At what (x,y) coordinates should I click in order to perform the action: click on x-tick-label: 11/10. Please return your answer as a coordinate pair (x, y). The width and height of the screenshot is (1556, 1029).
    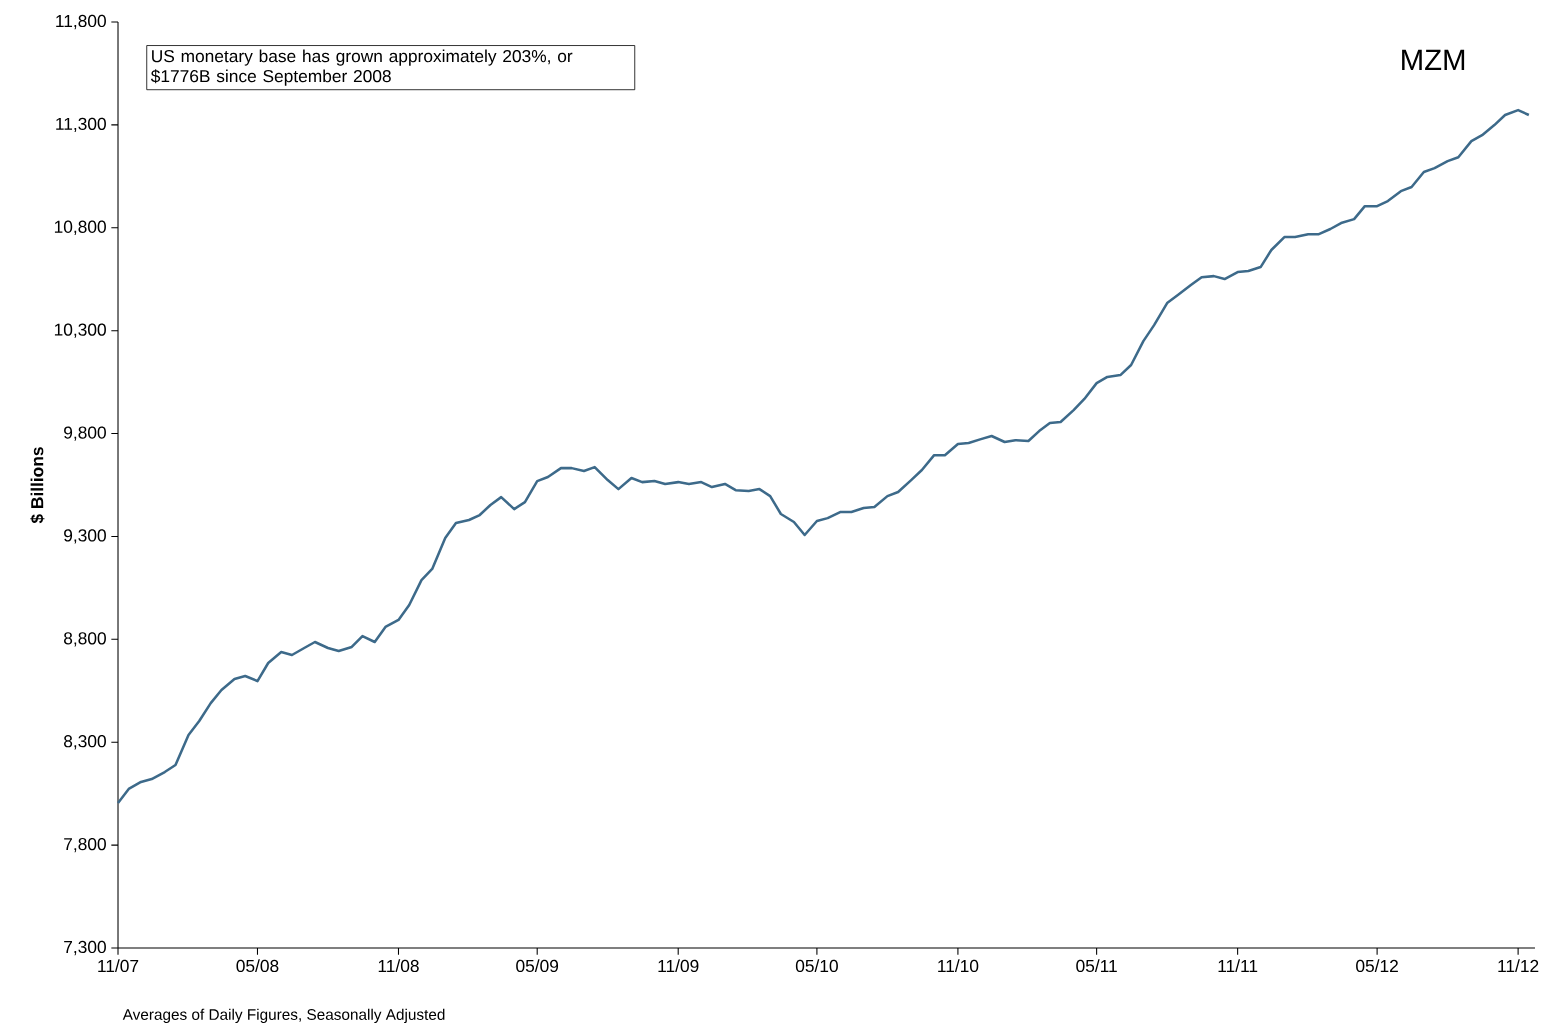
    Looking at the image, I should click on (958, 966).